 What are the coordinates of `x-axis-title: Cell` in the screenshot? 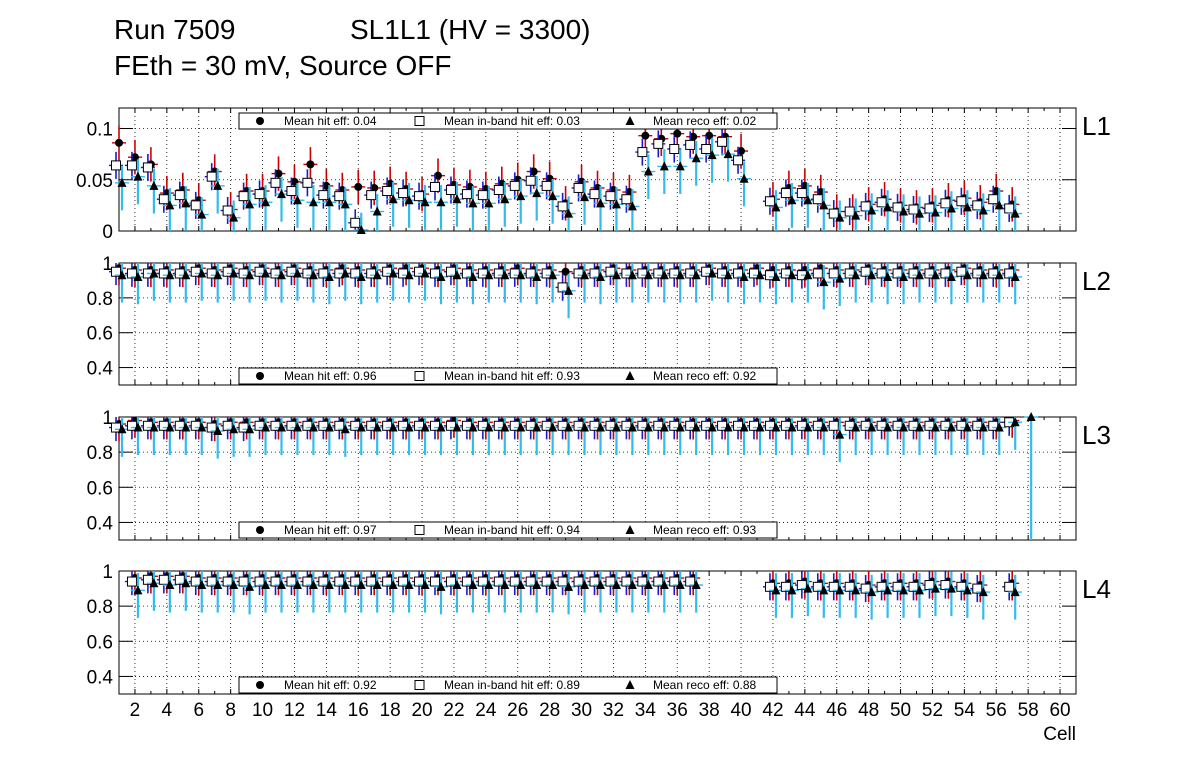 It's located at (1059, 734).